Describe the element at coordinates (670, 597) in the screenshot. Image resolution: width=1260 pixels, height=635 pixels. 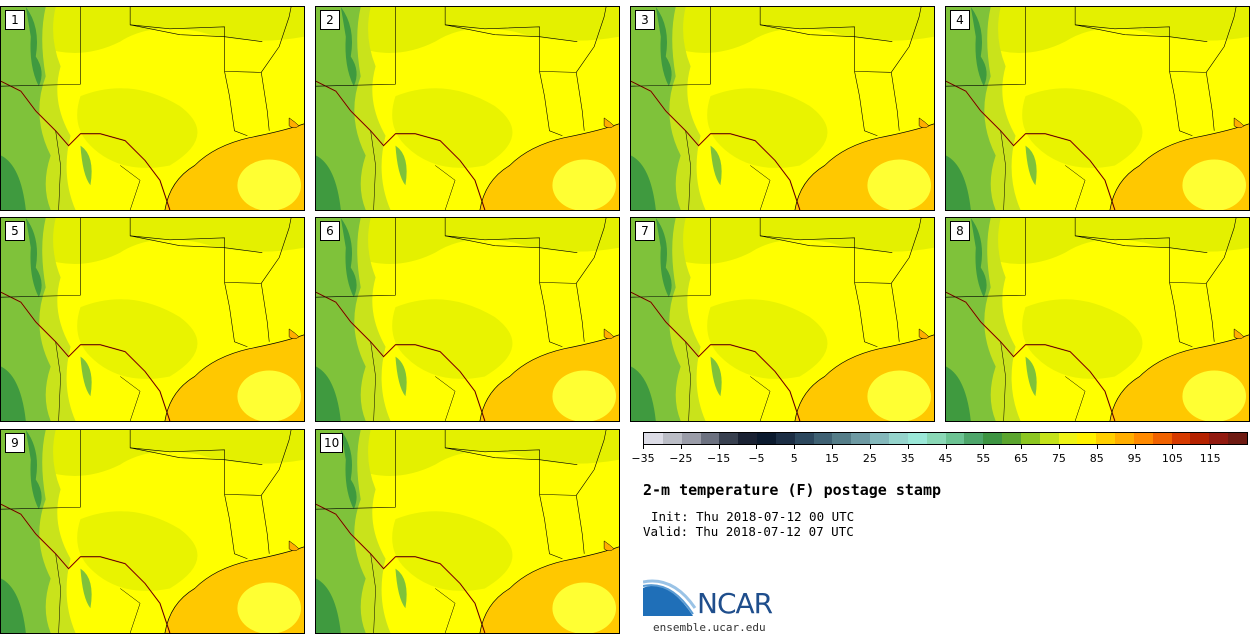
I see `ncar-logo-icon` at that location.